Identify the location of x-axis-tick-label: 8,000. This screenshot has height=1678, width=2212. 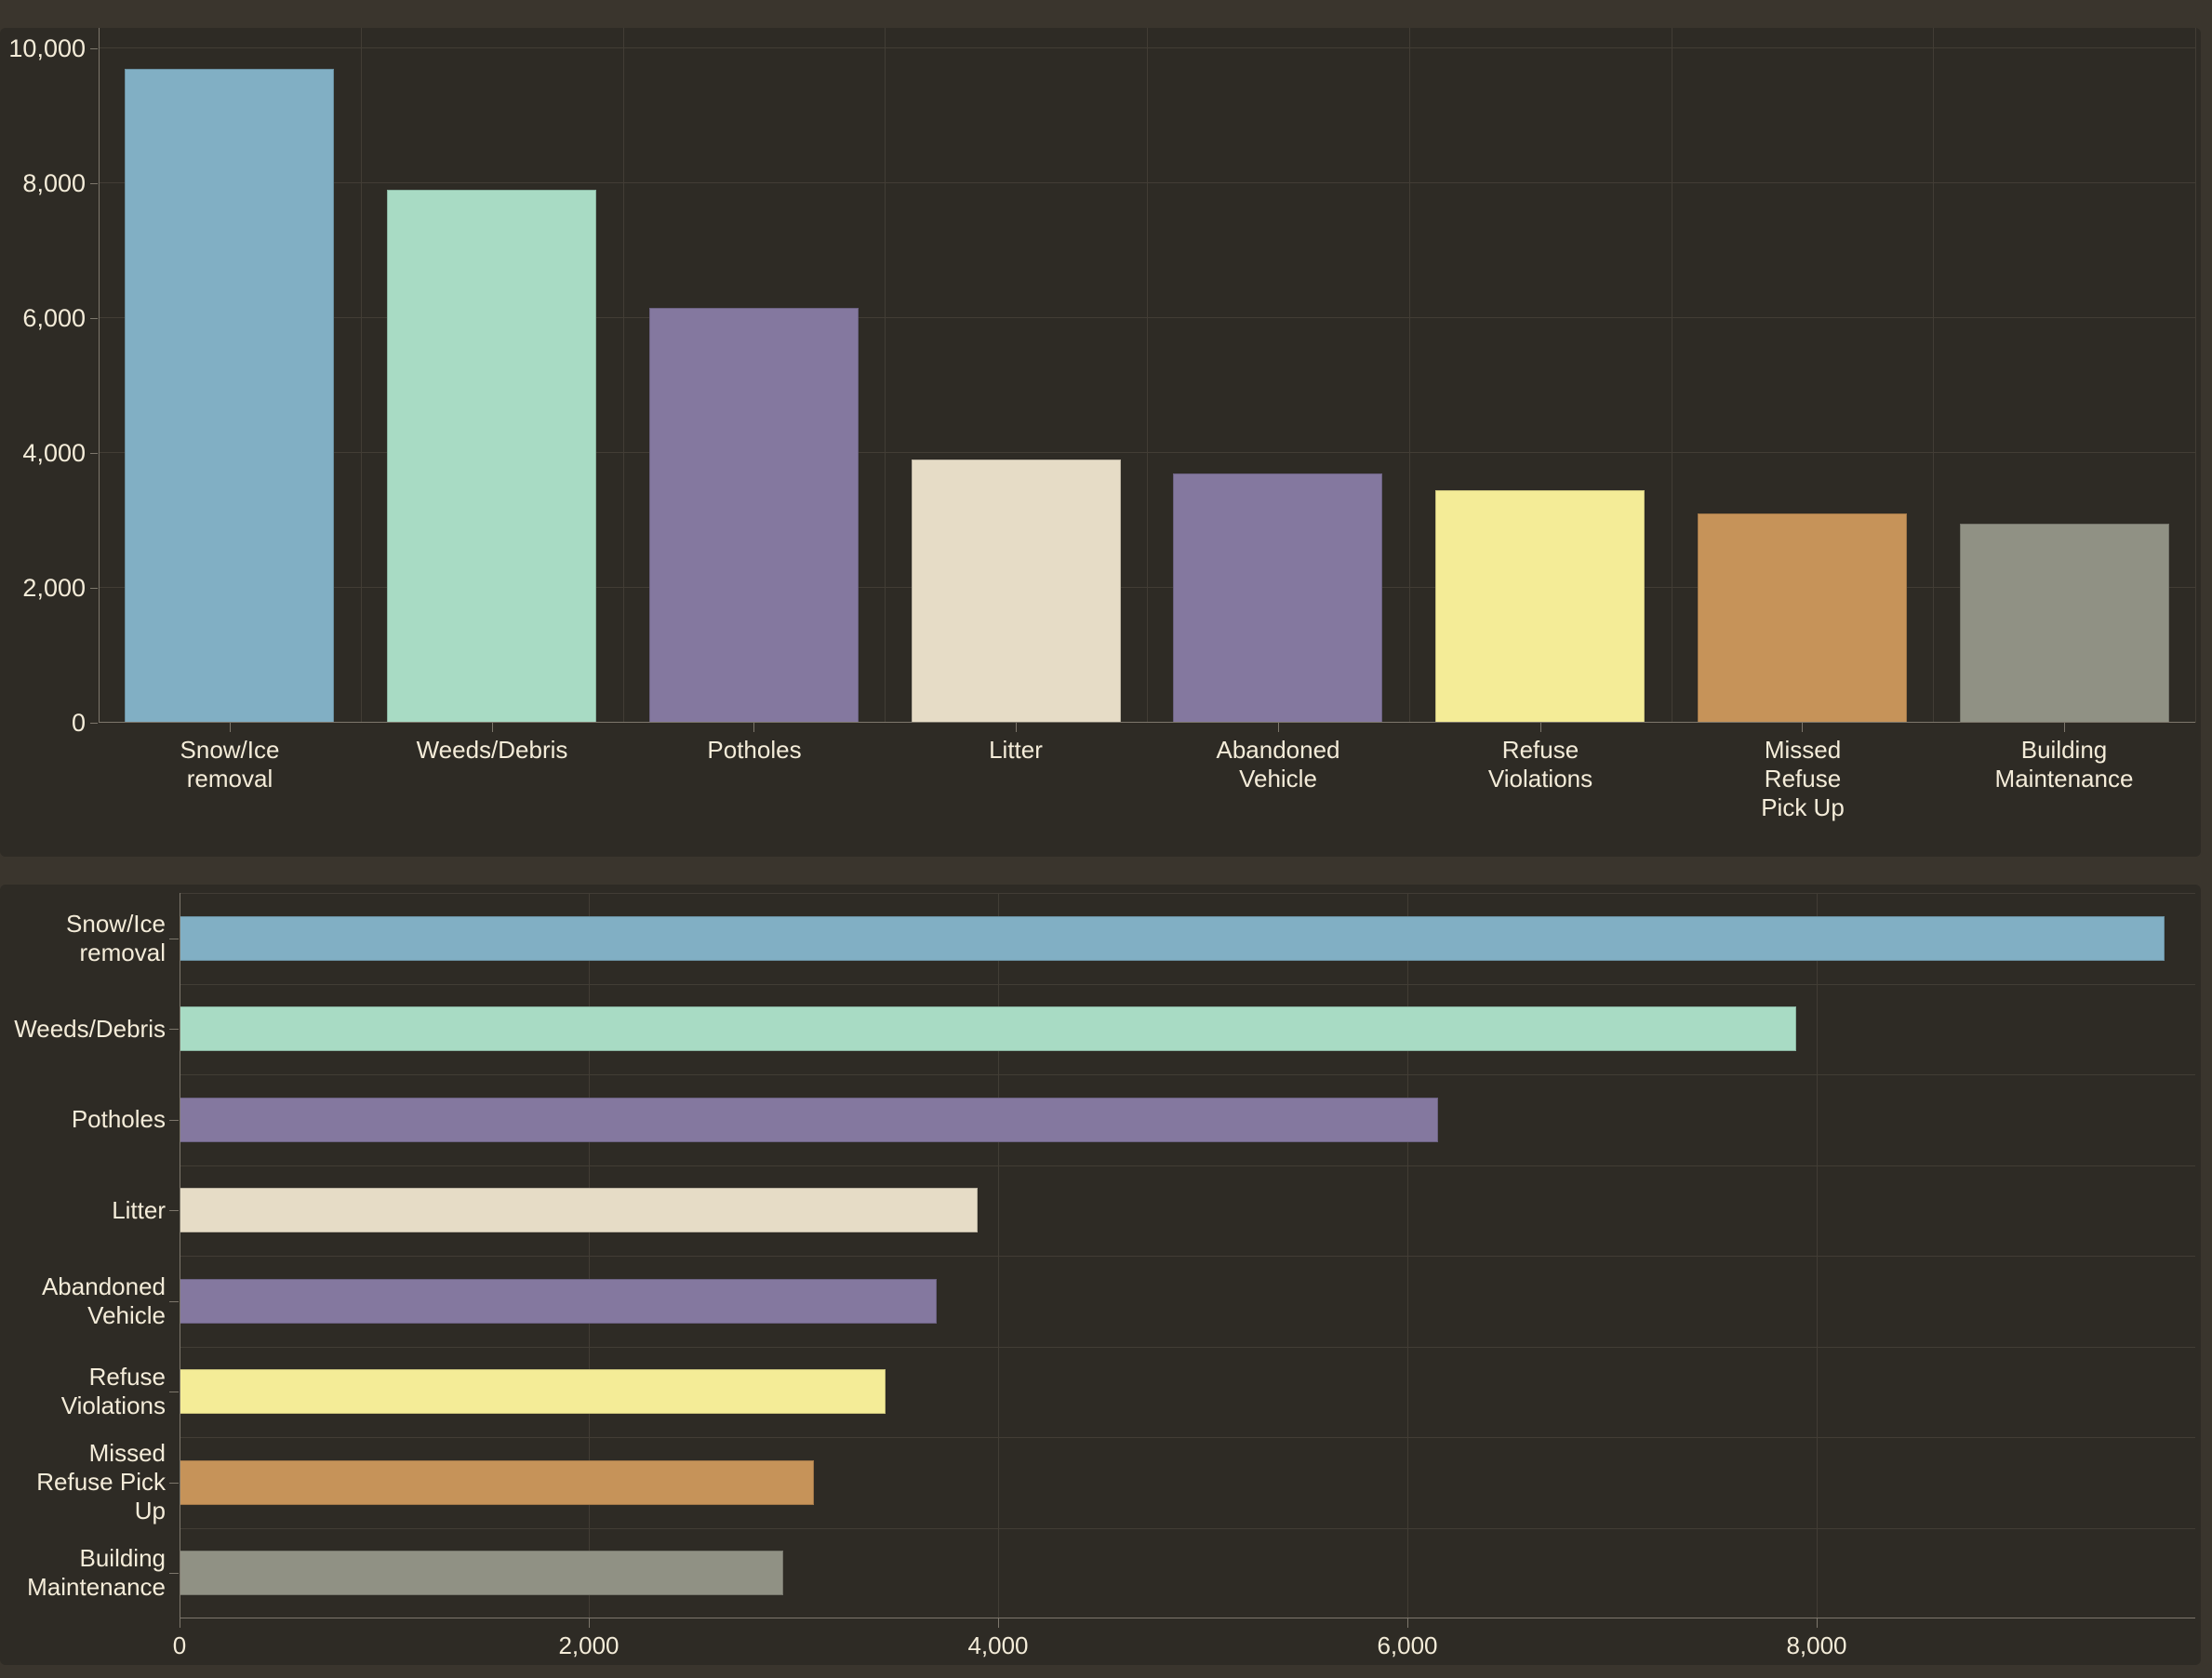
(1816, 1645).